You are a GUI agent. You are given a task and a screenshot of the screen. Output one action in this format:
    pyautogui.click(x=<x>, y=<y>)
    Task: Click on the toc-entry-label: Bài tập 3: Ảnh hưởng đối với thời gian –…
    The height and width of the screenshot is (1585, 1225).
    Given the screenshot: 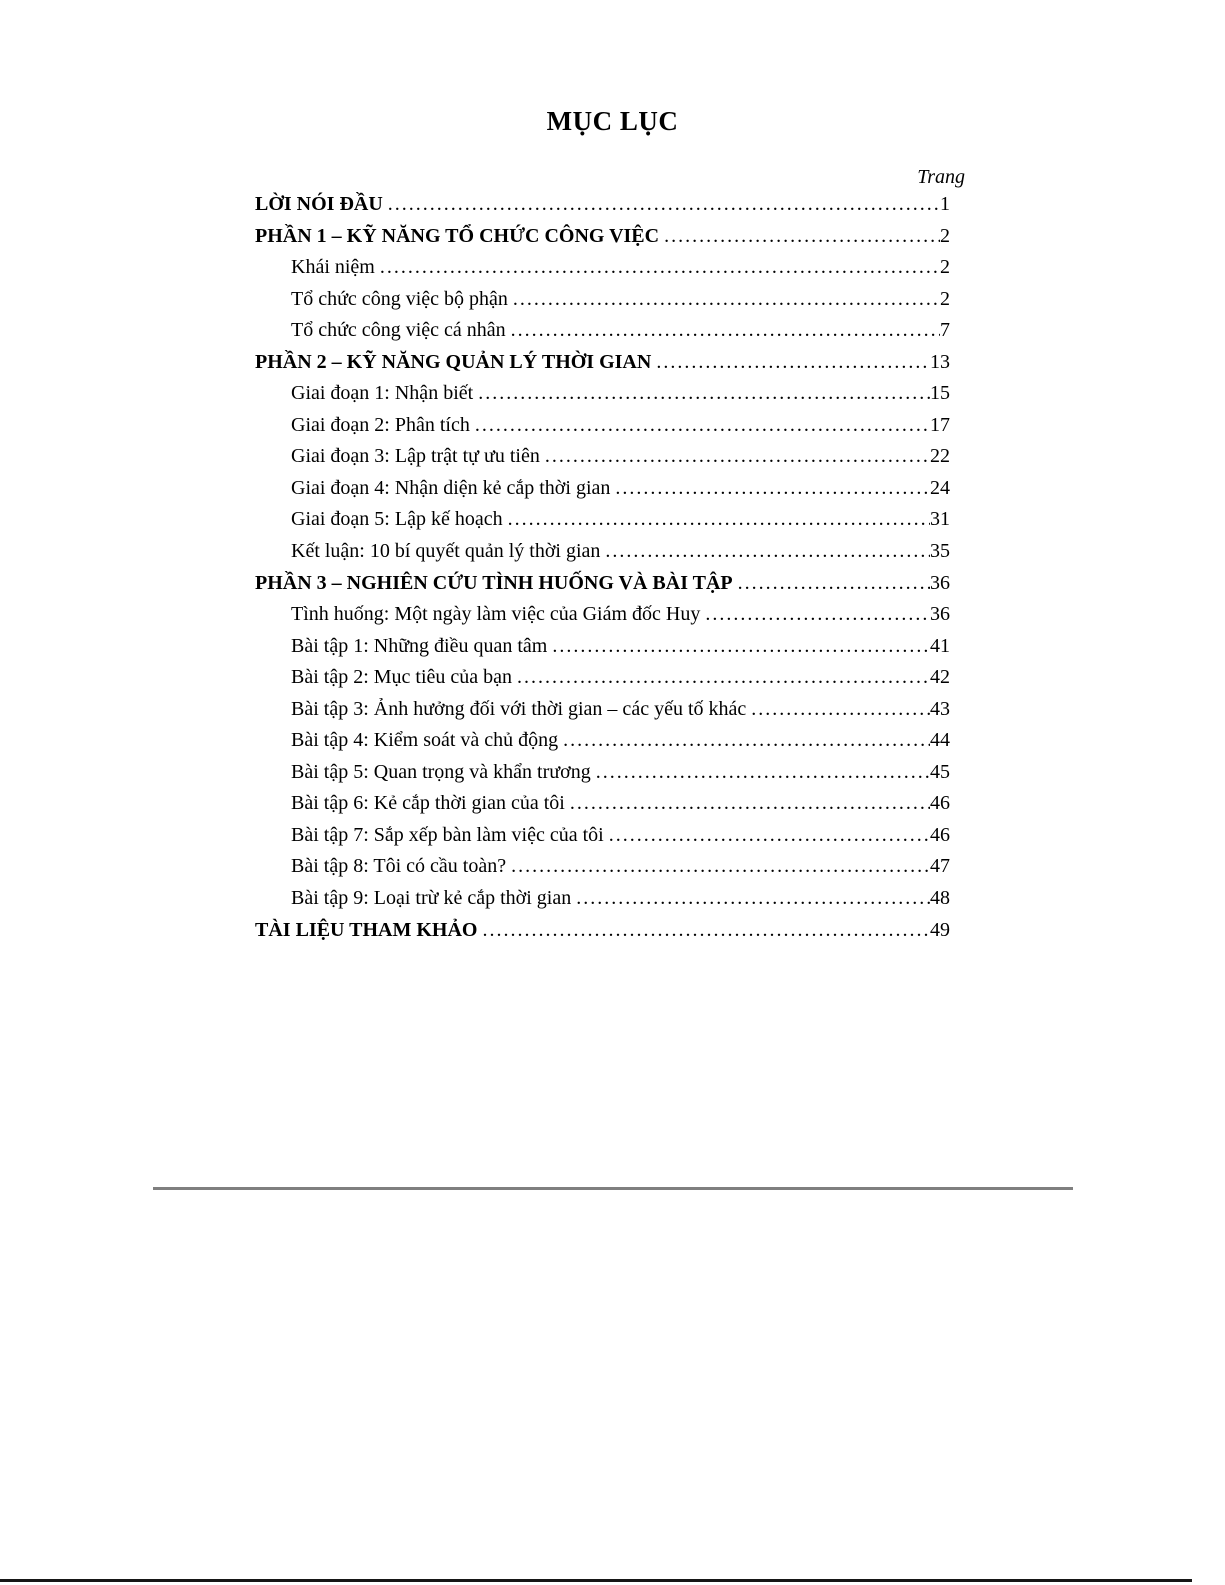 What is the action you would take?
    pyautogui.click(x=519, y=708)
    